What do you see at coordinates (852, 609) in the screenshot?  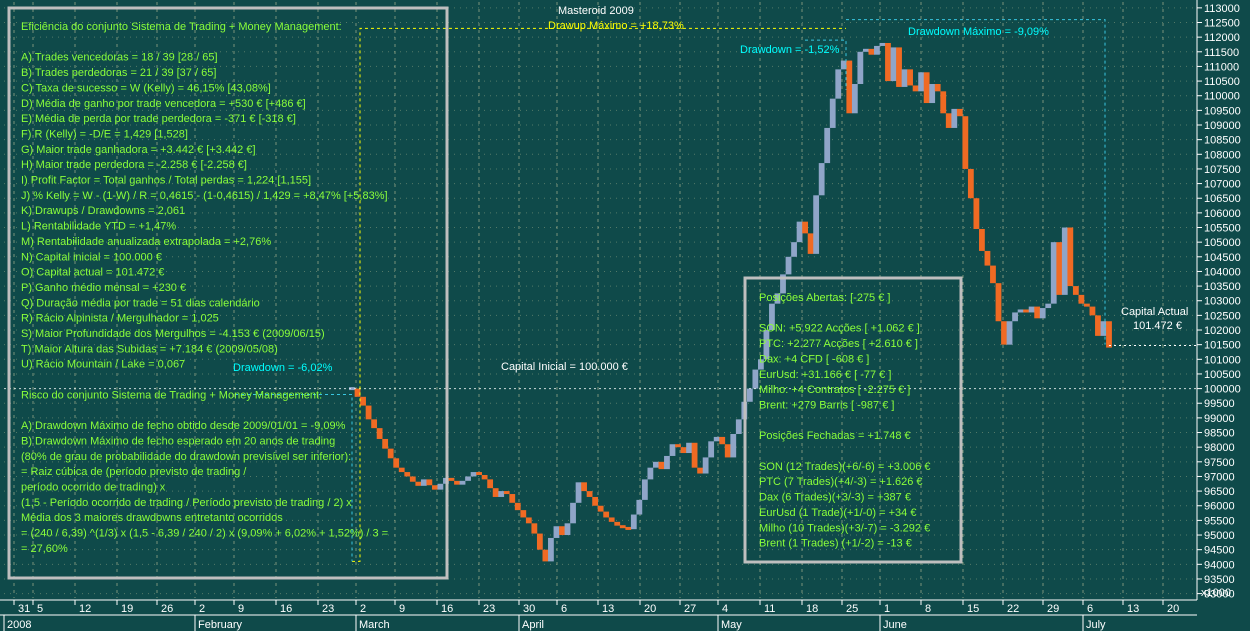 I see `x-tick-label: 25` at bounding box center [852, 609].